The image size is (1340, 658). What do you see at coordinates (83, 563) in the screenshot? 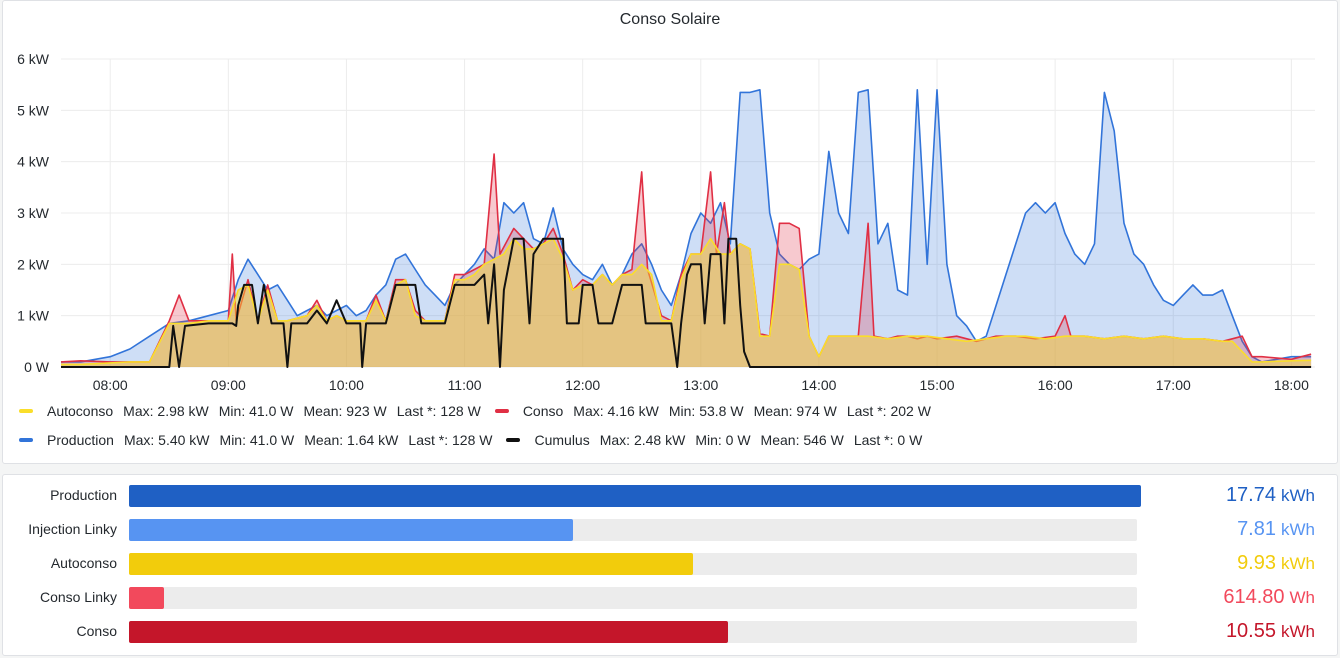
I see `bar-label: Autoconso` at bounding box center [83, 563].